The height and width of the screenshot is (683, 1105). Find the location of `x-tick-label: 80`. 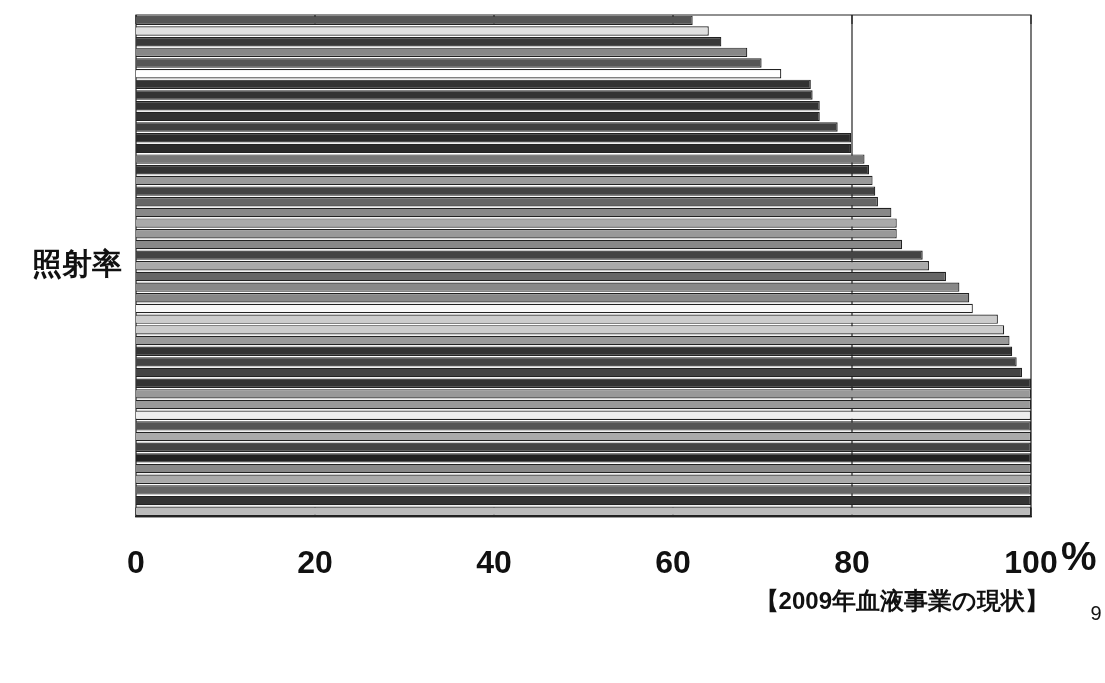

x-tick-label: 80 is located at coordinates (852, 561).